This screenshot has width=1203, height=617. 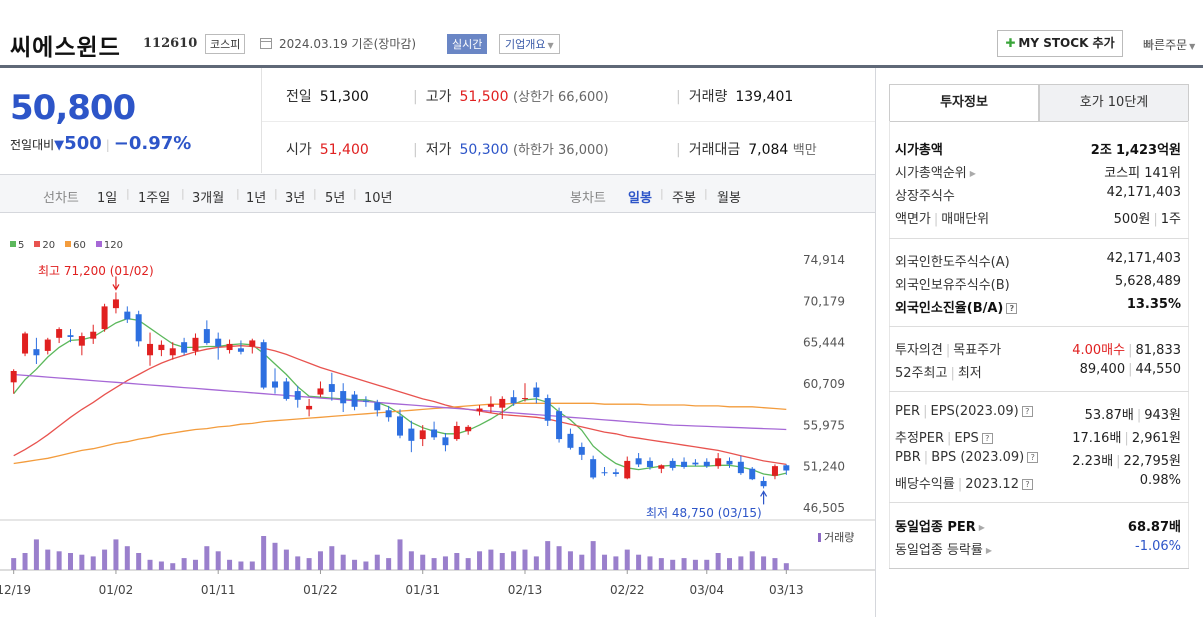 I want to click on period-3m: 3개월, so click(x=208, y=198).